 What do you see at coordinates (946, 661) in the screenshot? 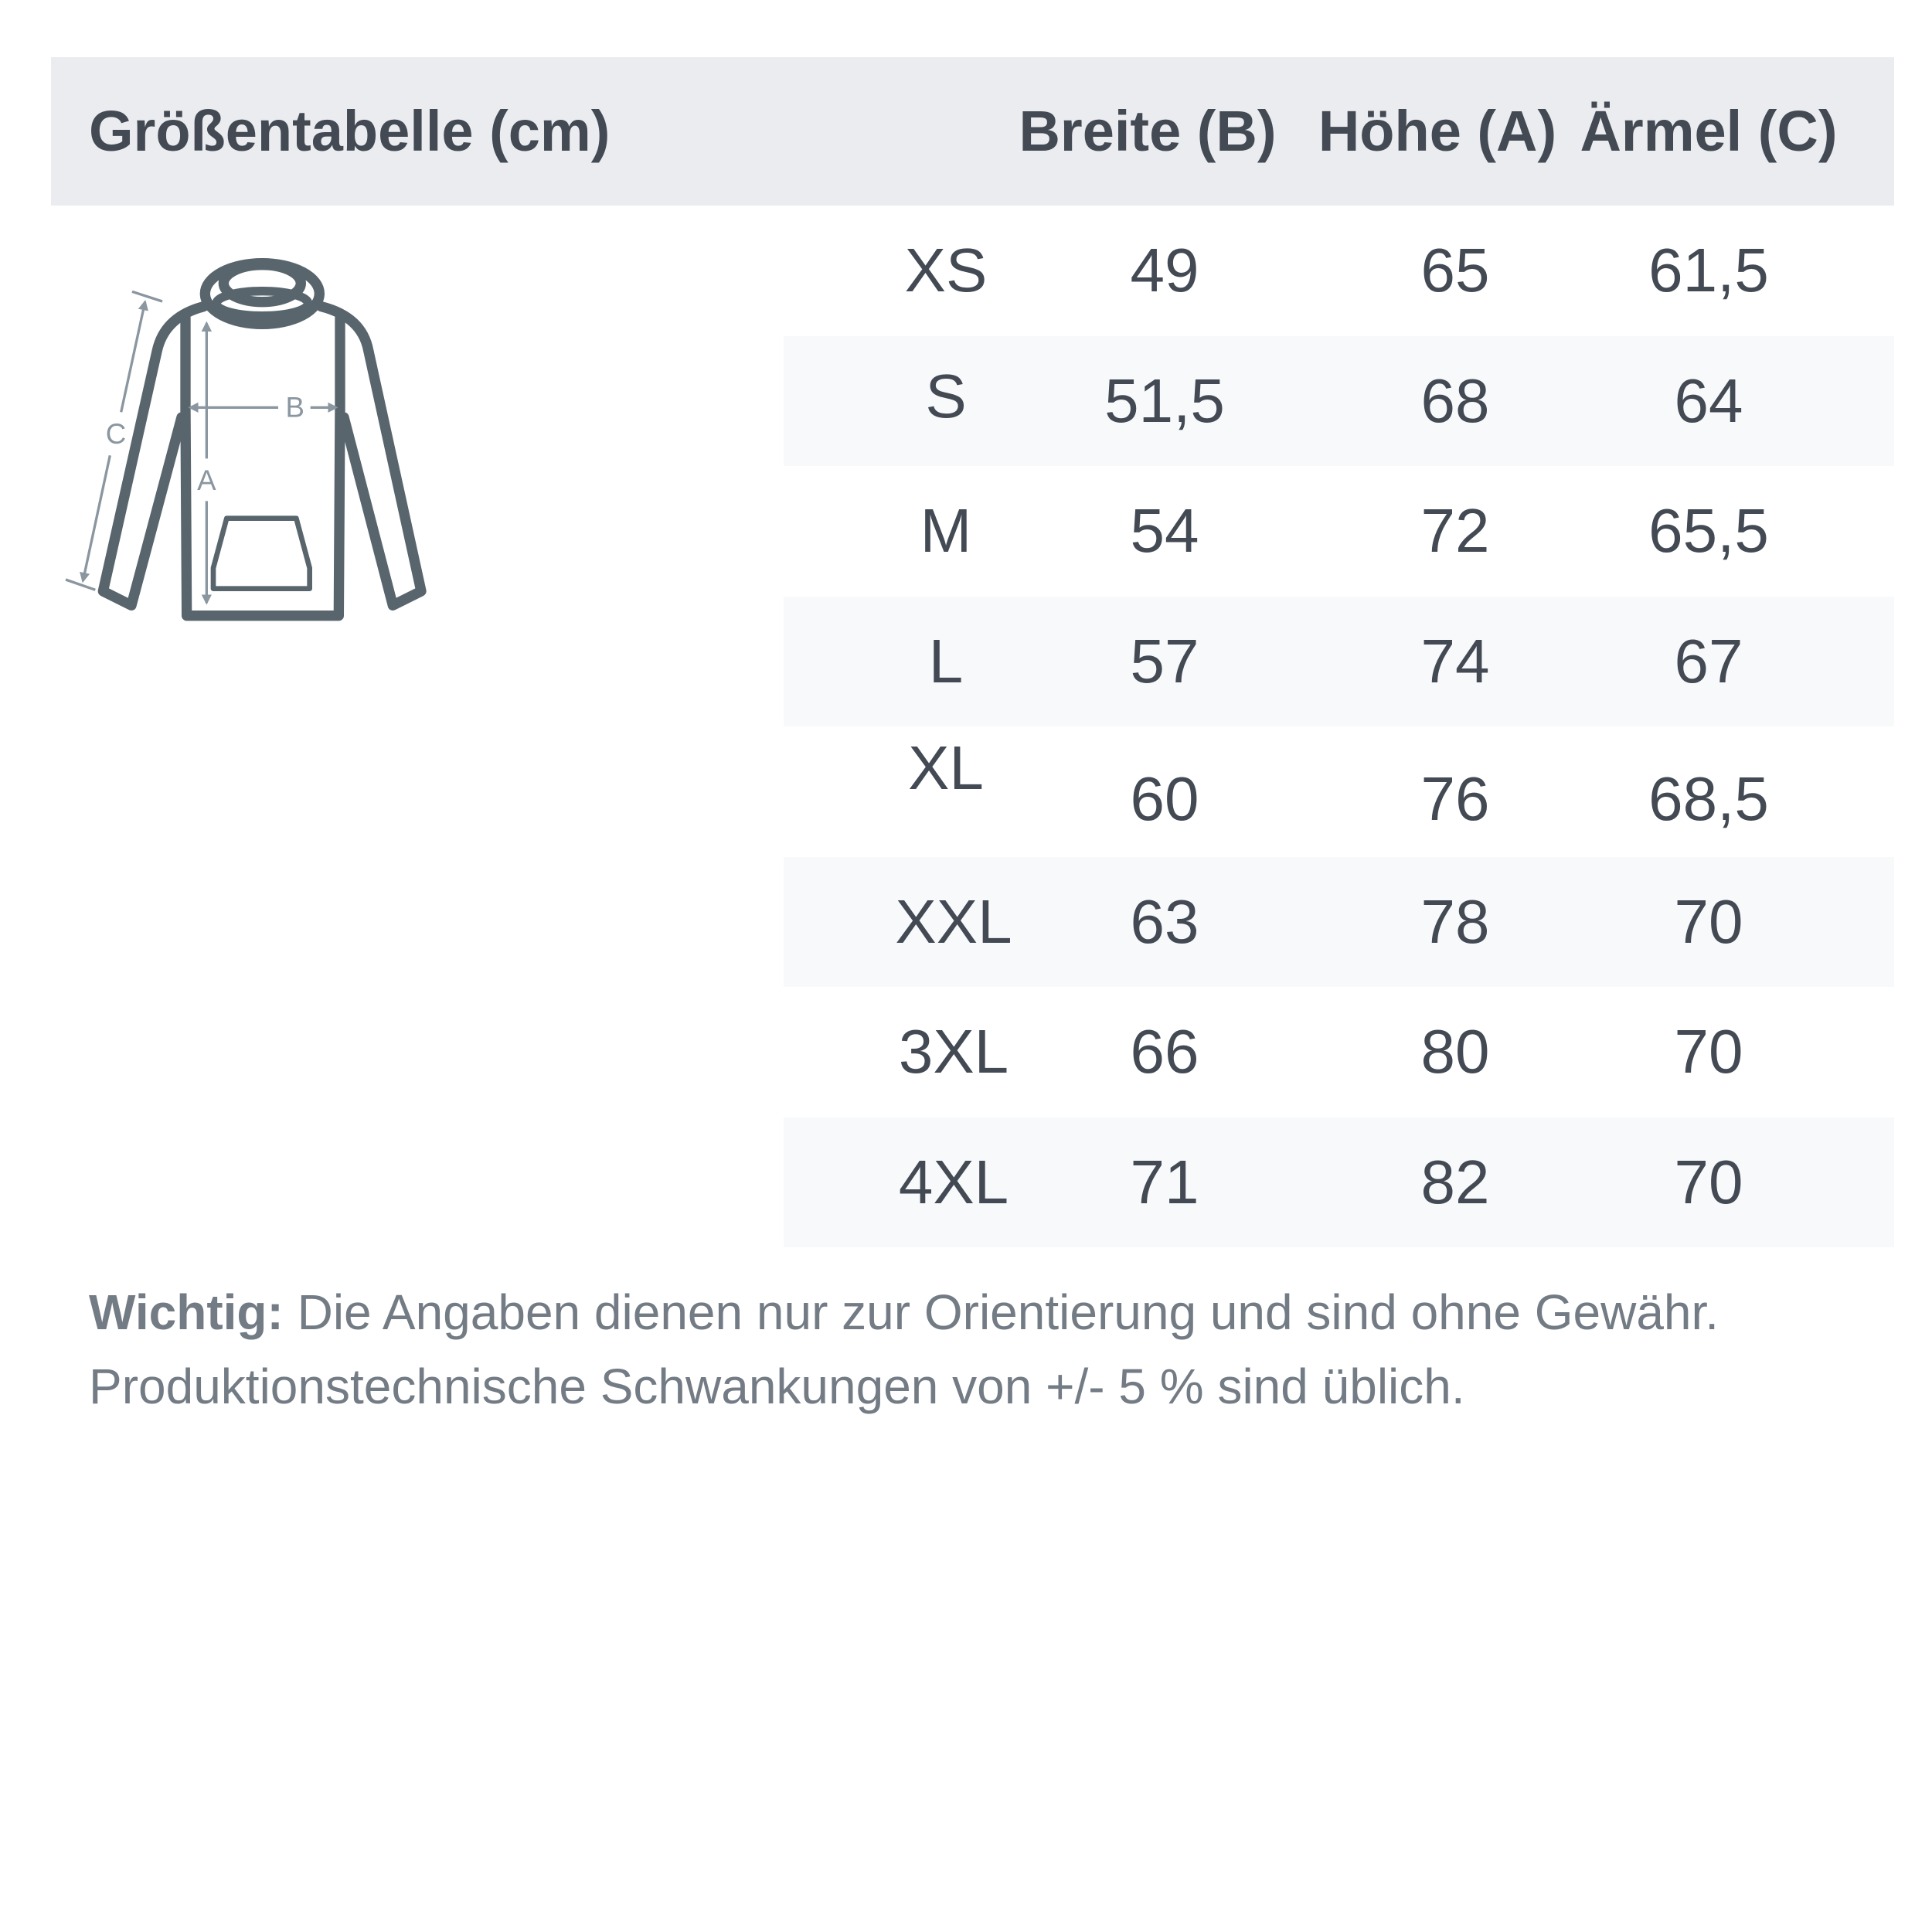
I see `size-cell: L` at bounding box center [946, 661].